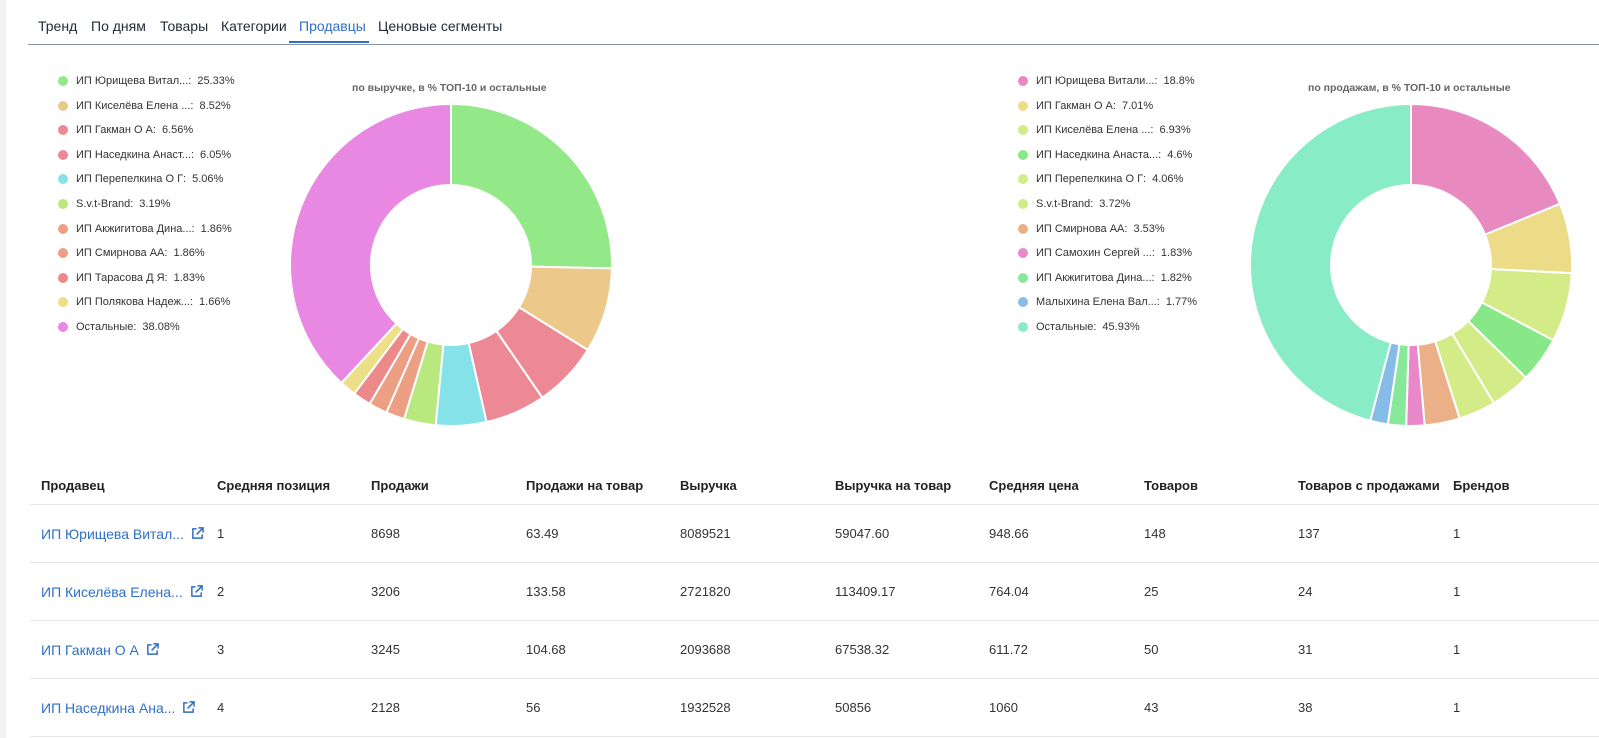 This screenshot has height=738, width=1599. I want to click on tab-by-days: По дням, so click(118, 26).